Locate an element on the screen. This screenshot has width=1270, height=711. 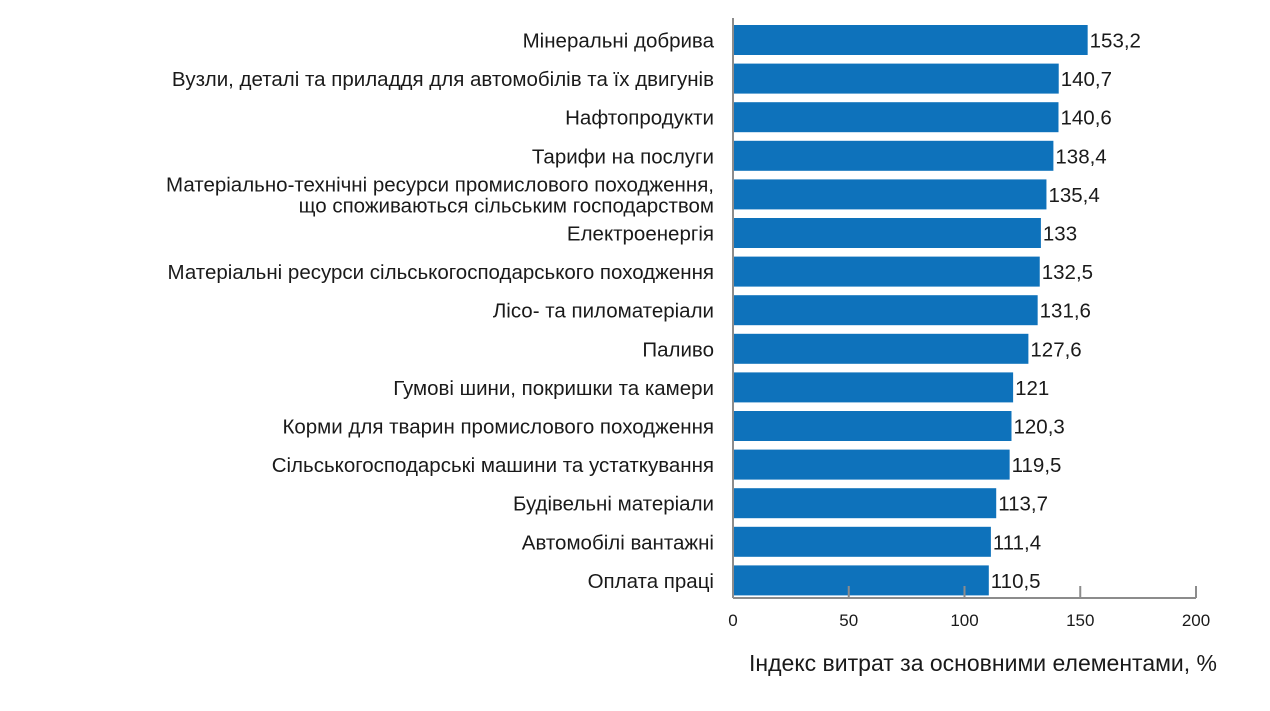
category-label: Корми для тварин промислового походження is located at coordinates (498, 427).